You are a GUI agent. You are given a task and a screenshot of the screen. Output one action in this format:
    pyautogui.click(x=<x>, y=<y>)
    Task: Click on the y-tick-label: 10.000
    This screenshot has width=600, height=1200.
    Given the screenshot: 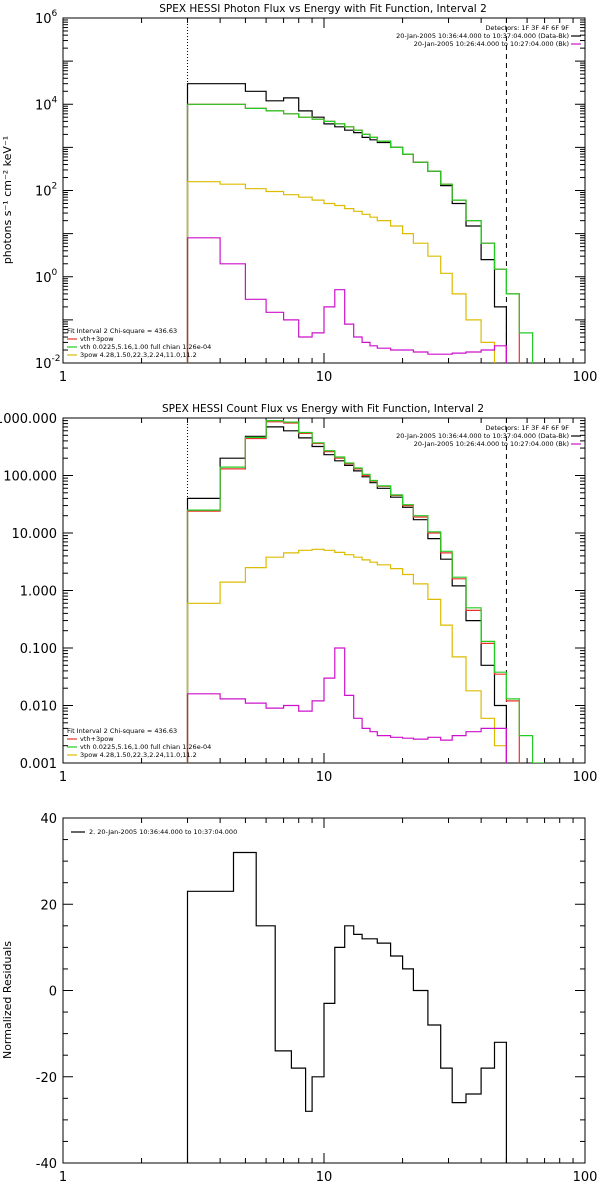 What is the action you would take?
    pyautogui.click(x=35, y=534)
    